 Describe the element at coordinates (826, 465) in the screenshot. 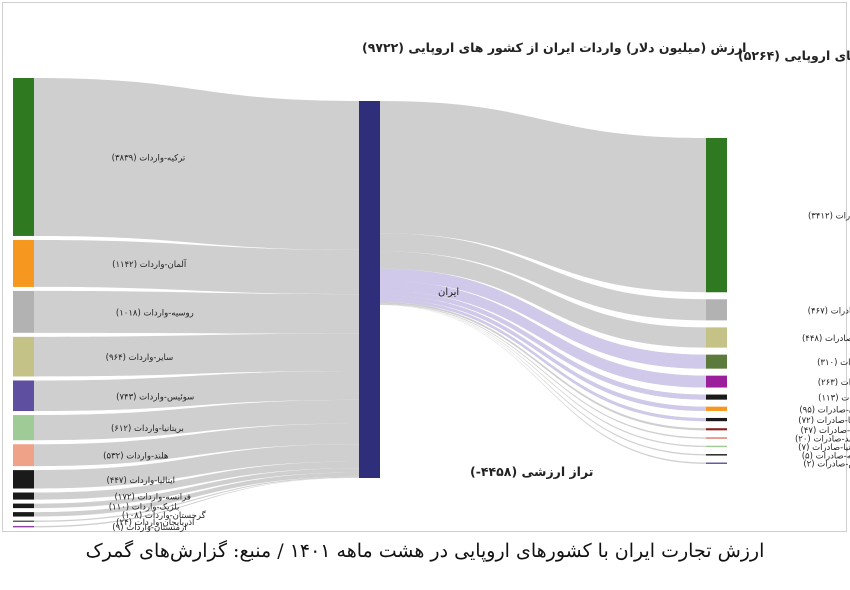

I see `export-12-label: سوئیس-صادرات (۲)` at that location.